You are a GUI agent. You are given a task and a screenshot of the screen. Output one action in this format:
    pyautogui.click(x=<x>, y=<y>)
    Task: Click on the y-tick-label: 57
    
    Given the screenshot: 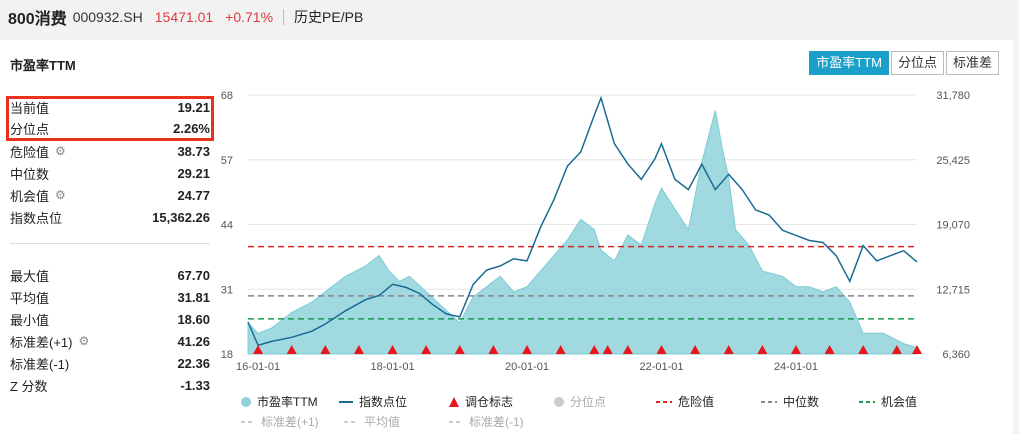 What is the action you would take?
    pyautogui.click(x=227, y=161)
    